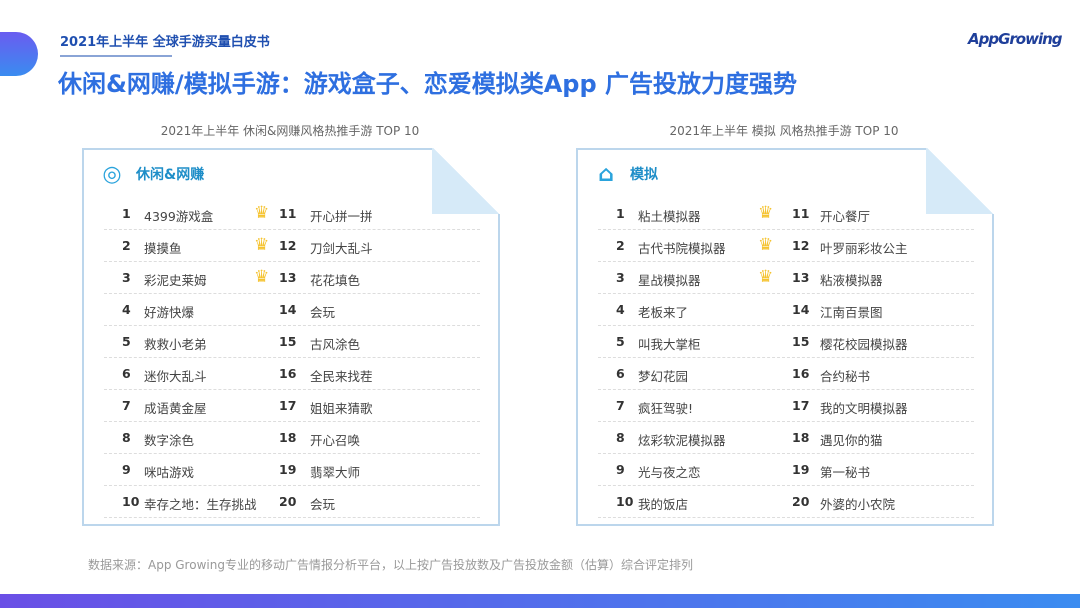  Describe the element at coordinates (290, 131) in the screenshot. I see `panel-subtitle: 2021年上半年 休闲&网赚风格热推手游 TOP 10` at that location.